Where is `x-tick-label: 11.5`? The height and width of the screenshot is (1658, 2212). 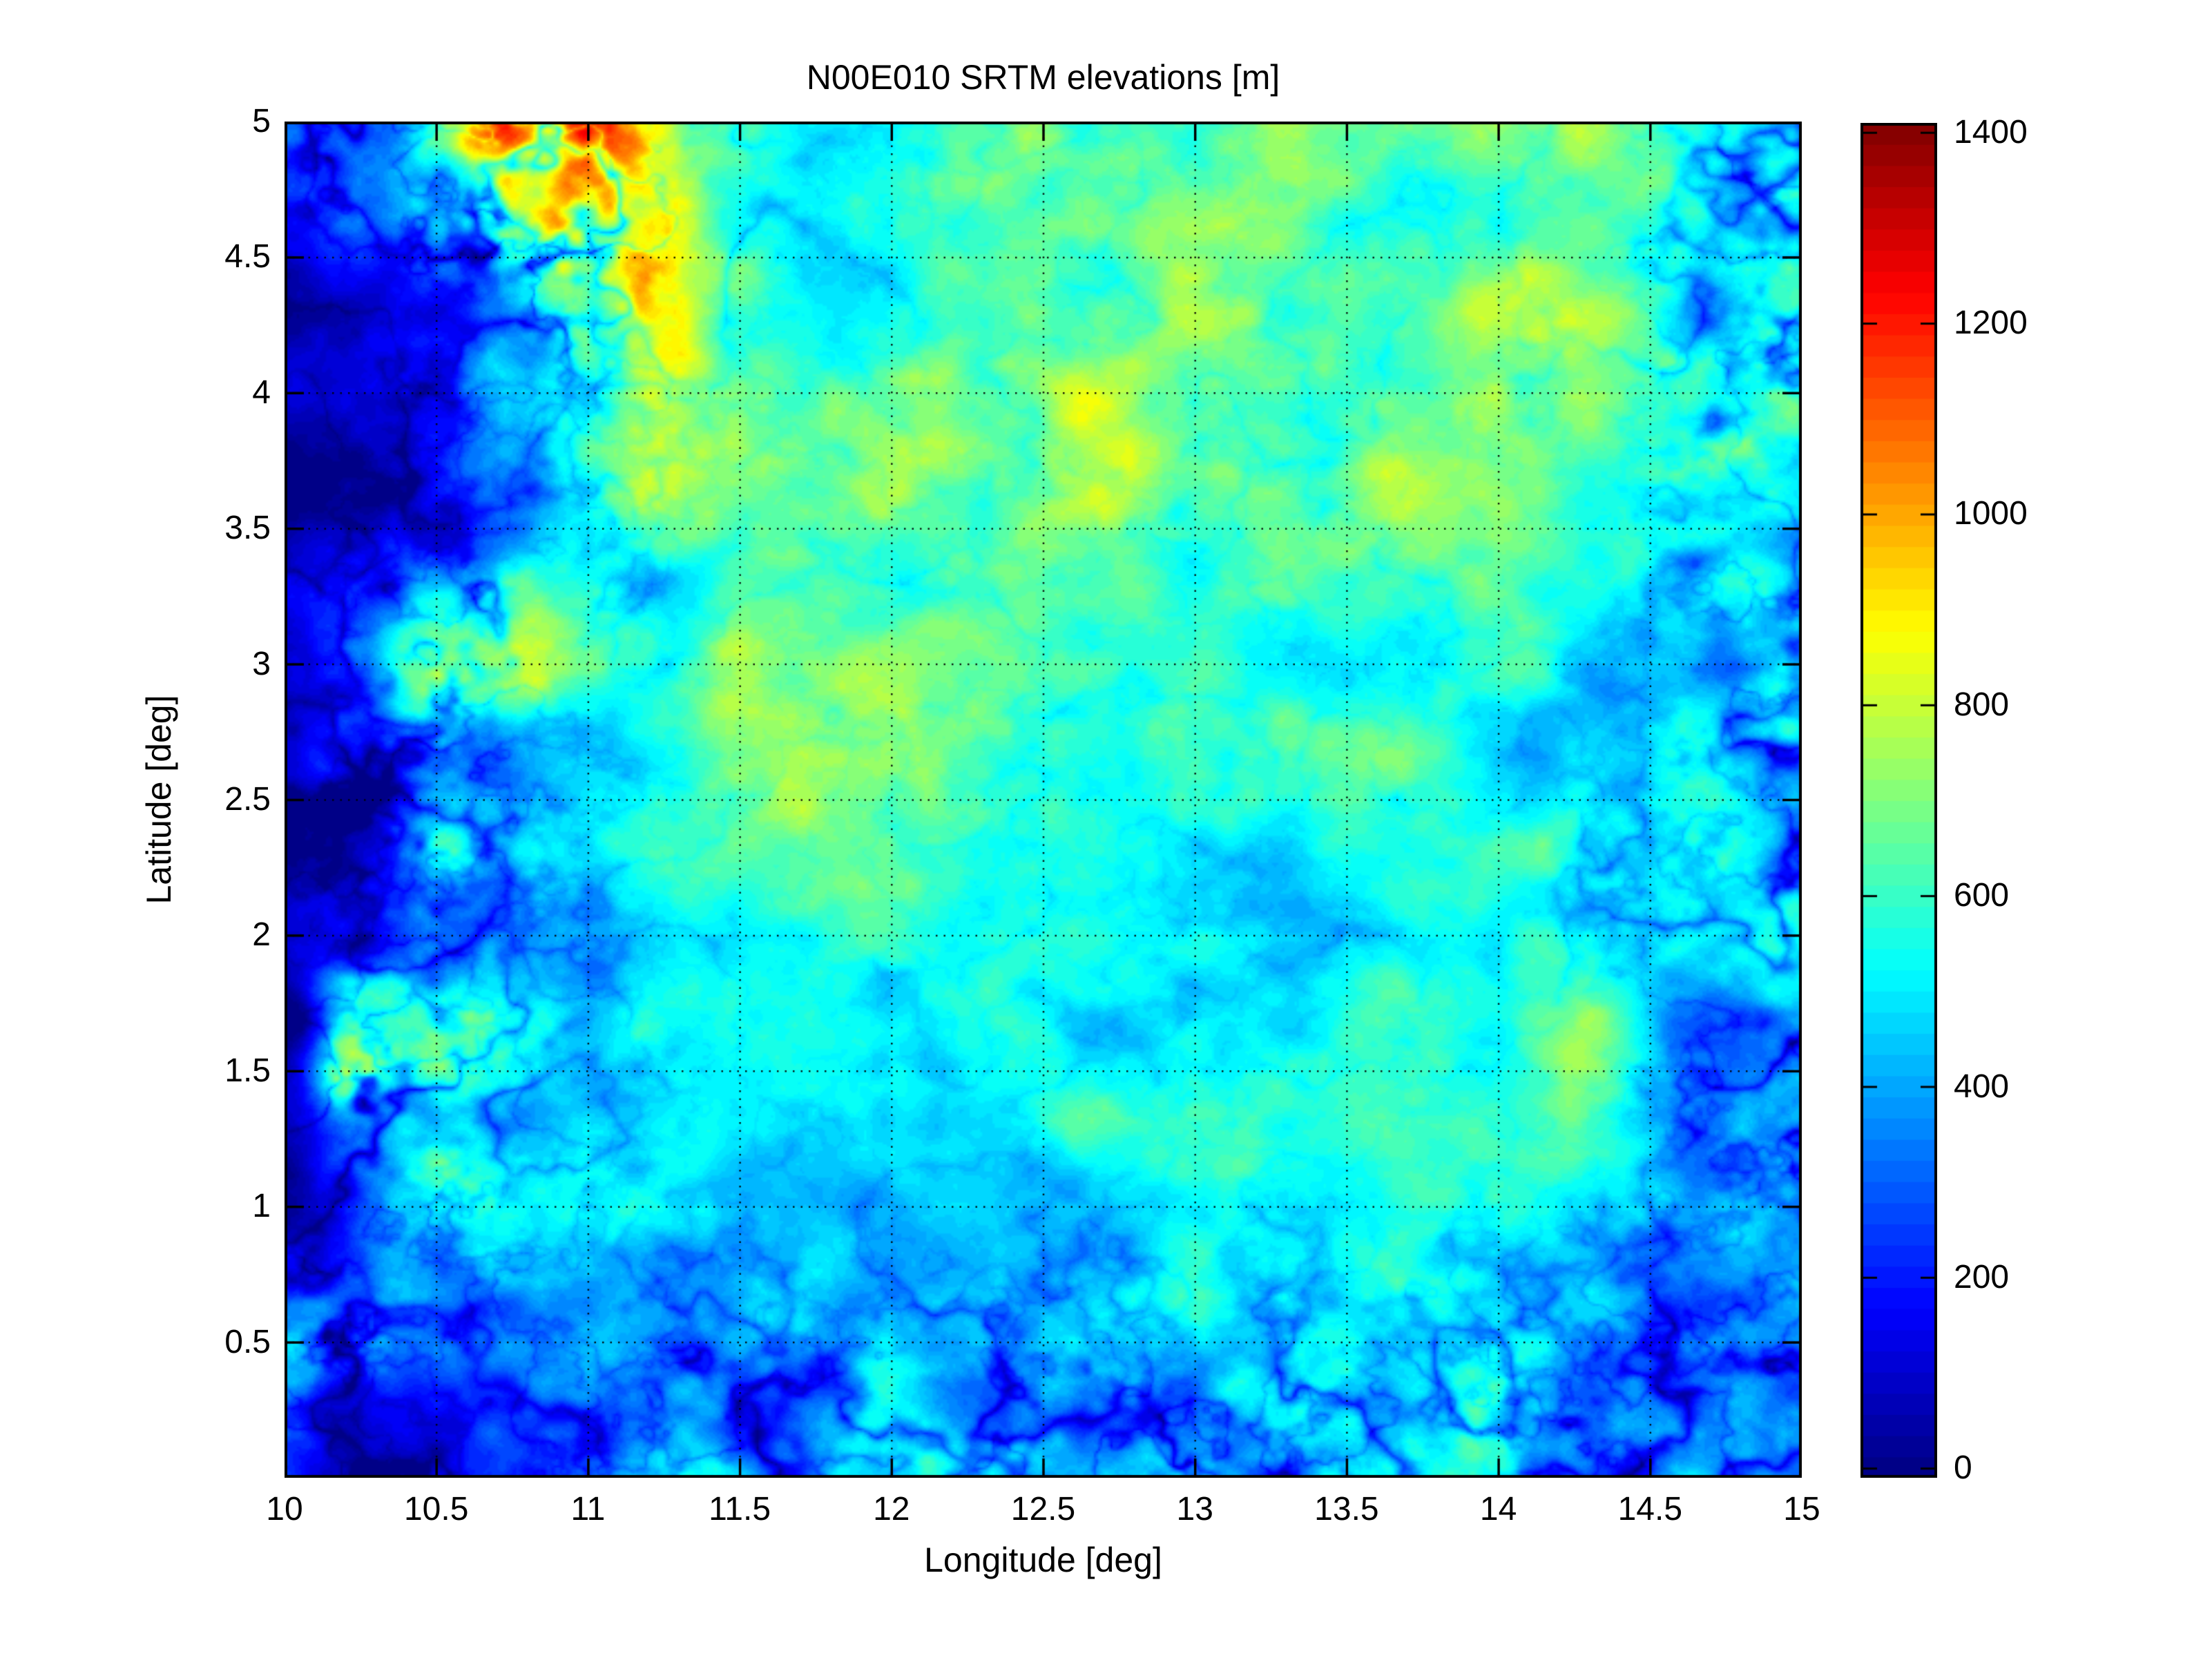
x-tick-label: 11.5 is located at coordinates (740, 1509).